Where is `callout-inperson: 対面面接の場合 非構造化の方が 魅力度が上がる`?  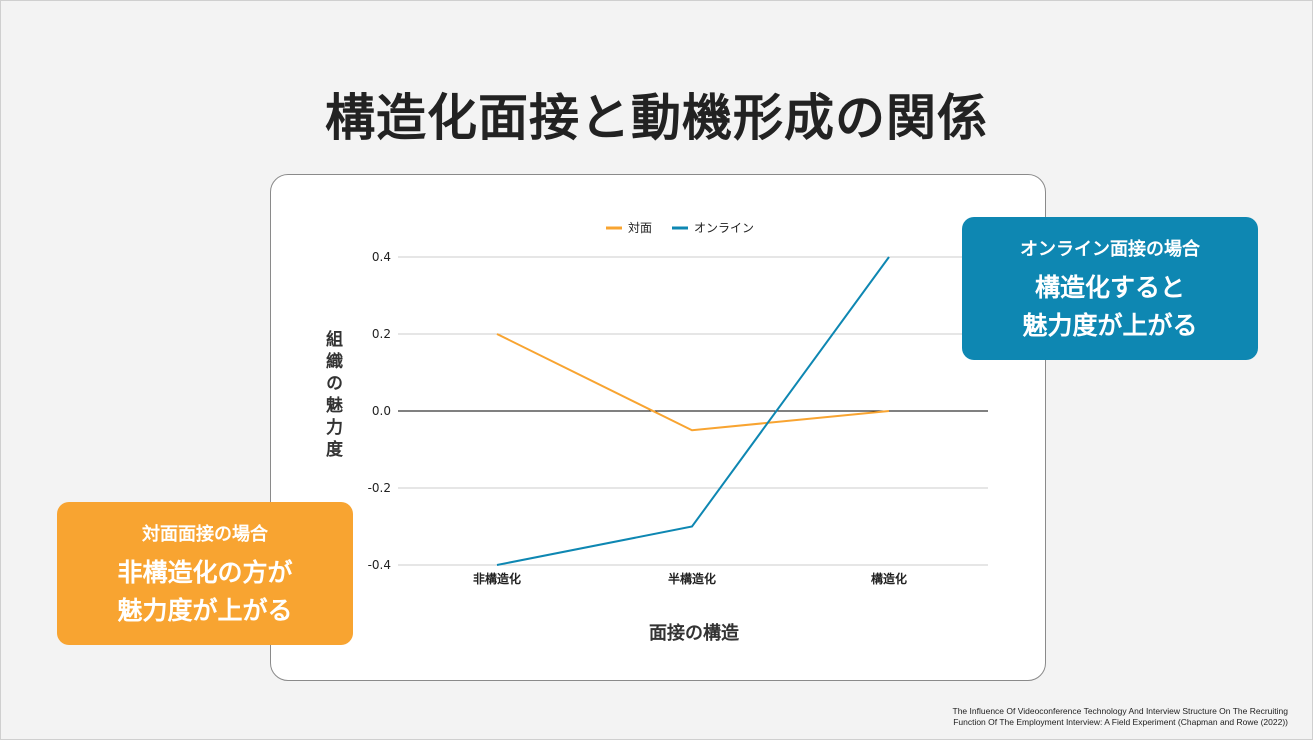 callout-inperson: 対面面接の場合 非構造化の方が 魅力度が上がる is located at coordinates (205, 573).